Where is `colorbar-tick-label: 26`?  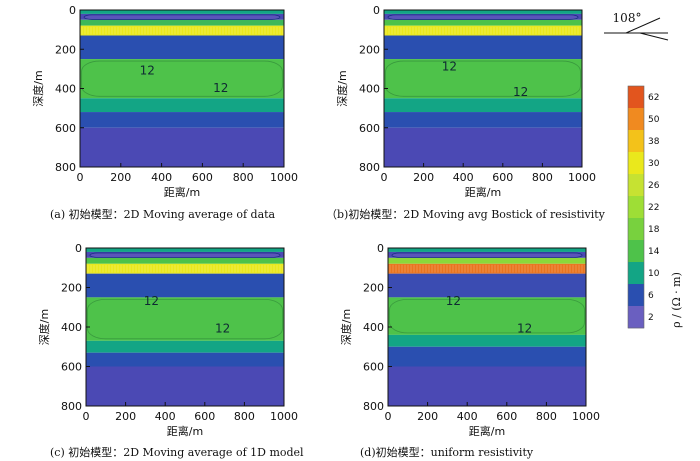
colorbar-tick-label: 26 is located at coordinates (654, 186).